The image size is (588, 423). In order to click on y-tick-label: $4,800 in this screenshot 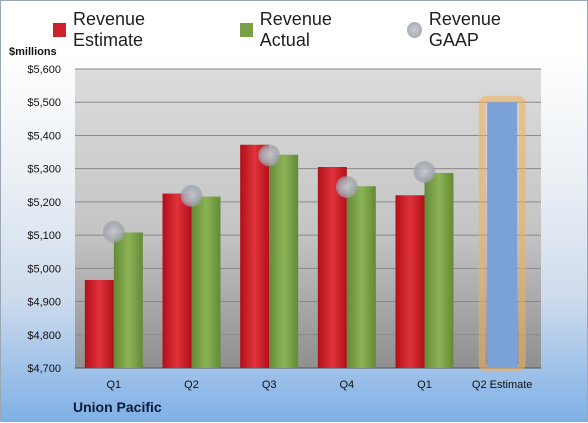, I will do `click(44, 336)`.